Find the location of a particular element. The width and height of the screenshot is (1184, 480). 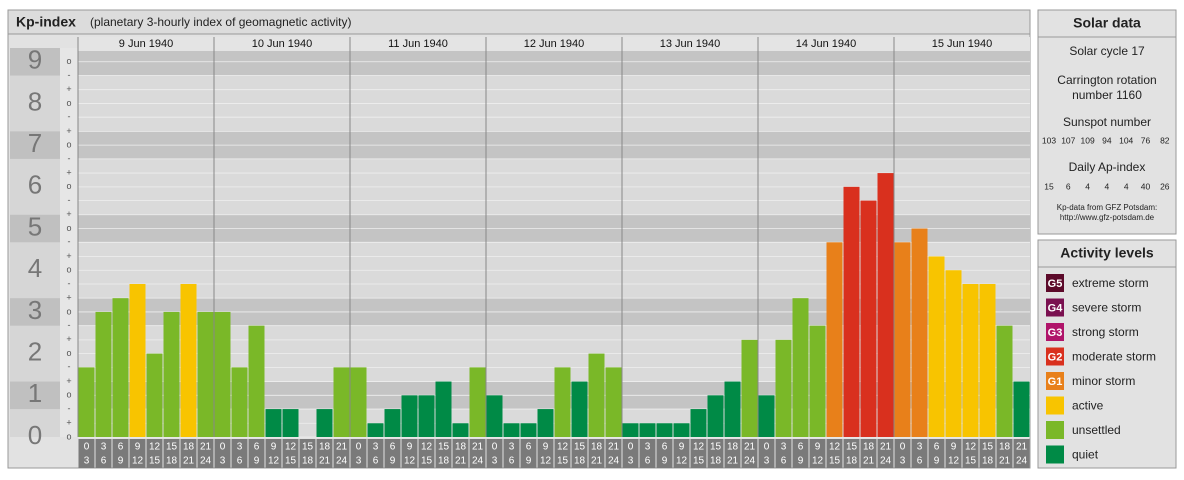

day-label: 15 Jun 1940 is located at coordinates (962, 44).